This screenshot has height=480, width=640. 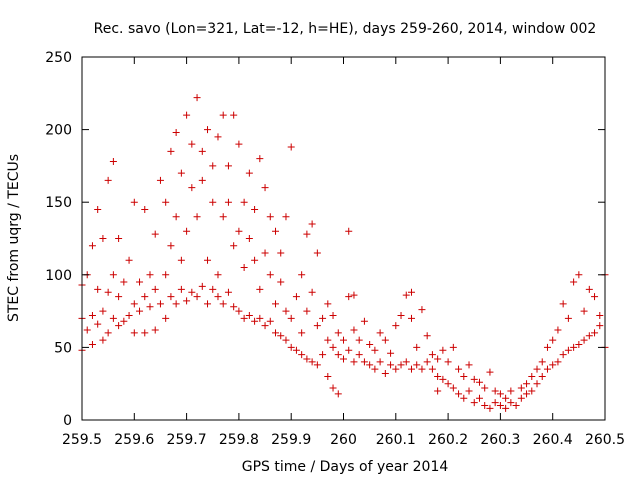 I want to click on y-axis-label: STEC from uqrg / TECUs, so click(x=14, y=238).